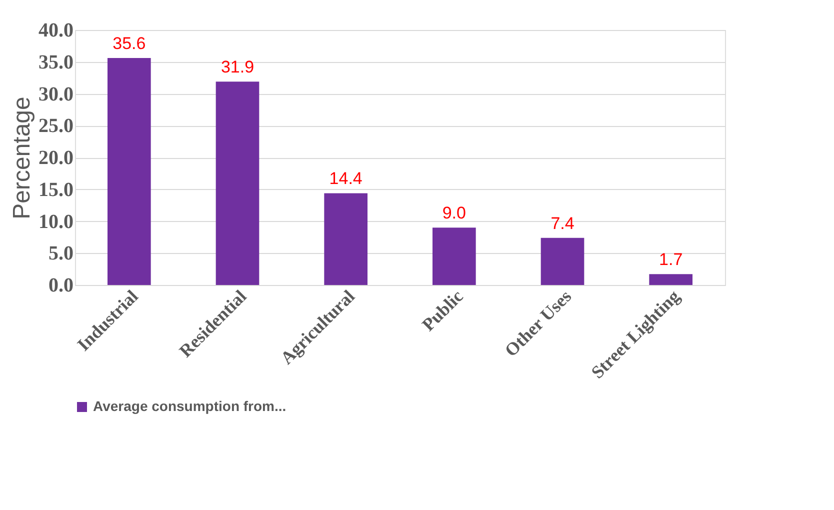 This screenshot has height=510, width=834. What do you see at coordinates (237, 67) in the screenshot?
I see `data-label: 31.9` at bounding box center [237, 67].